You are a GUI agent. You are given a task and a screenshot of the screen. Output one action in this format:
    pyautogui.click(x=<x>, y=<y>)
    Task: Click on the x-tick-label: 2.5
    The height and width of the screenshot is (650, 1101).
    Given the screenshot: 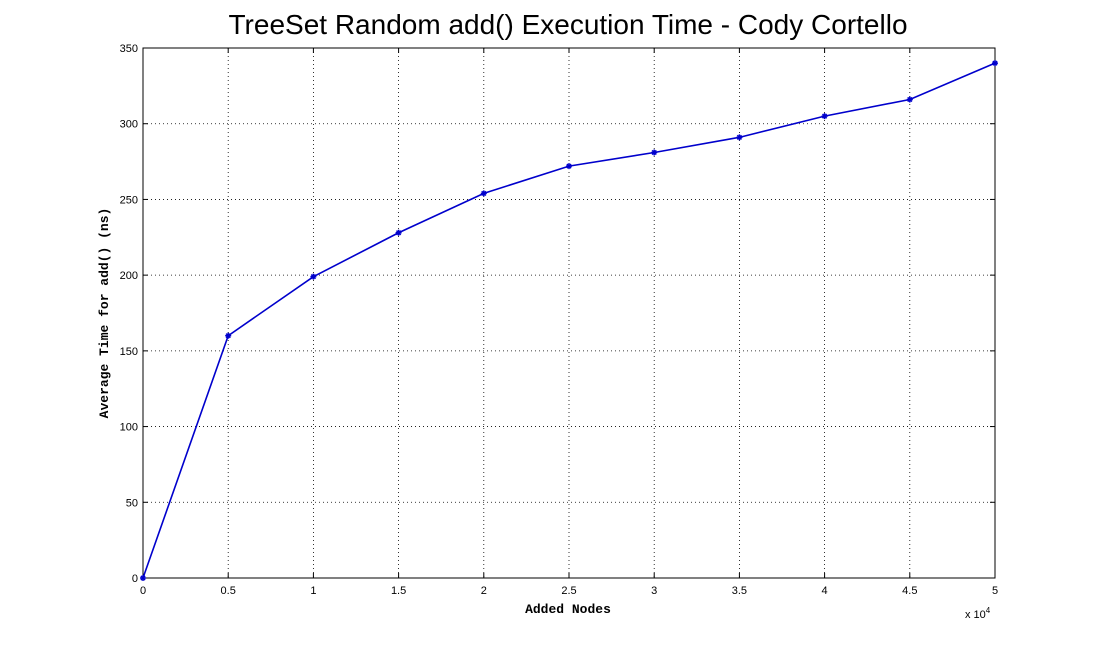 What is the action you would take?
    pyautogui.click(x=568, y=591)
    